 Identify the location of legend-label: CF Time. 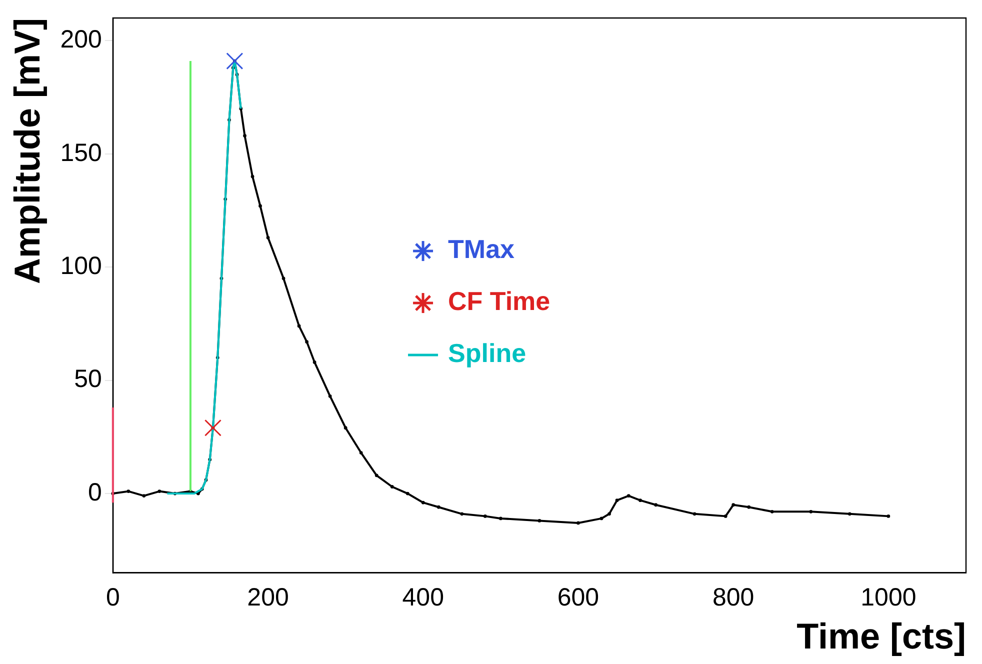
(499, 301).